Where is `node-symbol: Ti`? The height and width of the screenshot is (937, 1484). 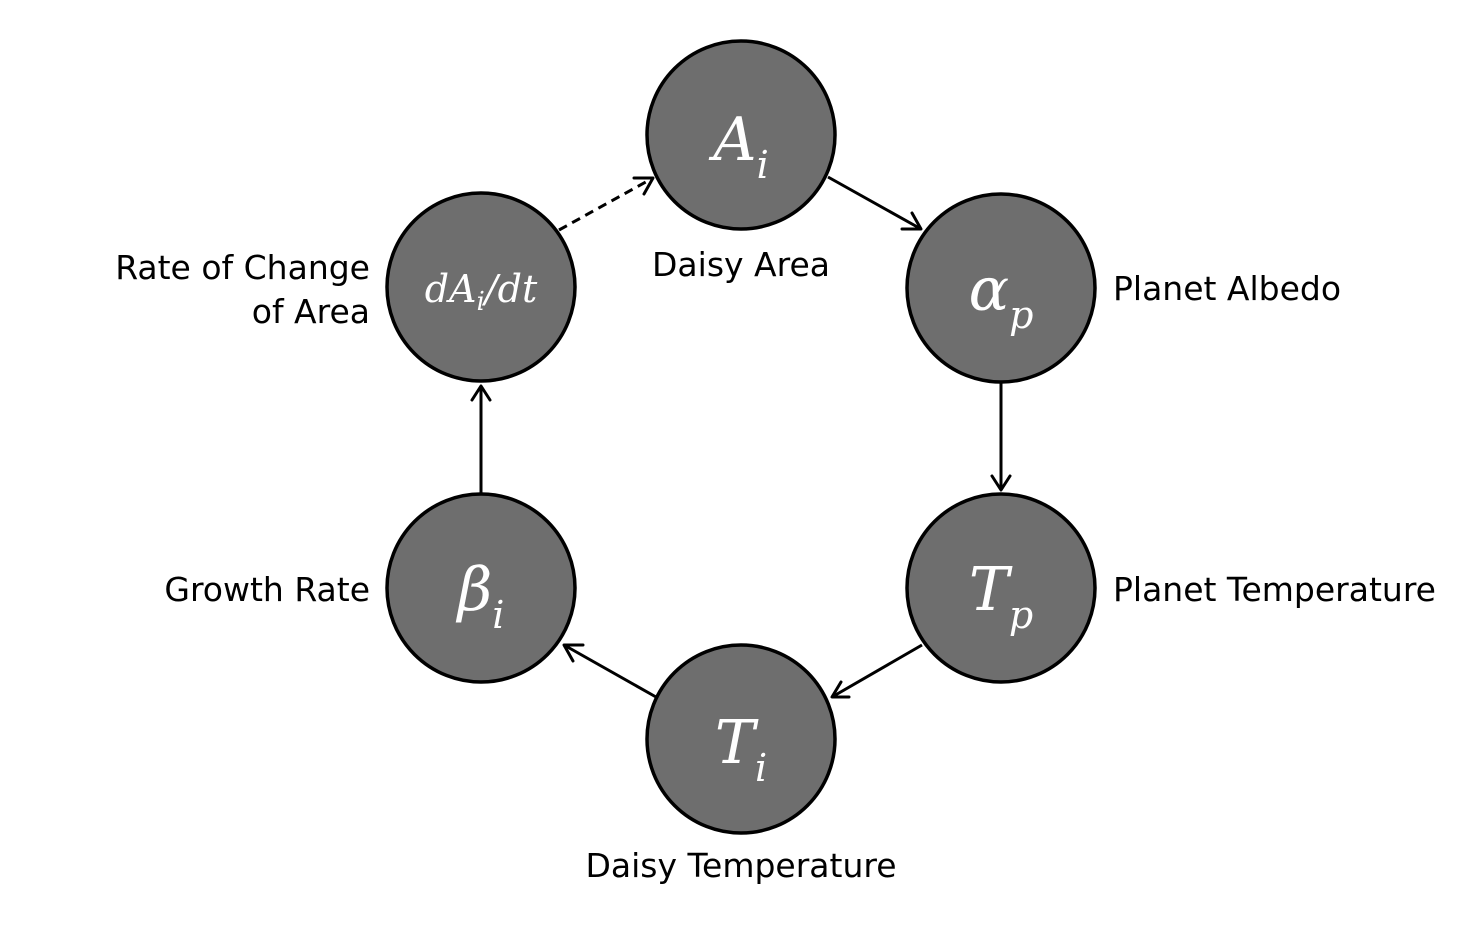
node-symbol: Ti is located at coordinates (741, 749).